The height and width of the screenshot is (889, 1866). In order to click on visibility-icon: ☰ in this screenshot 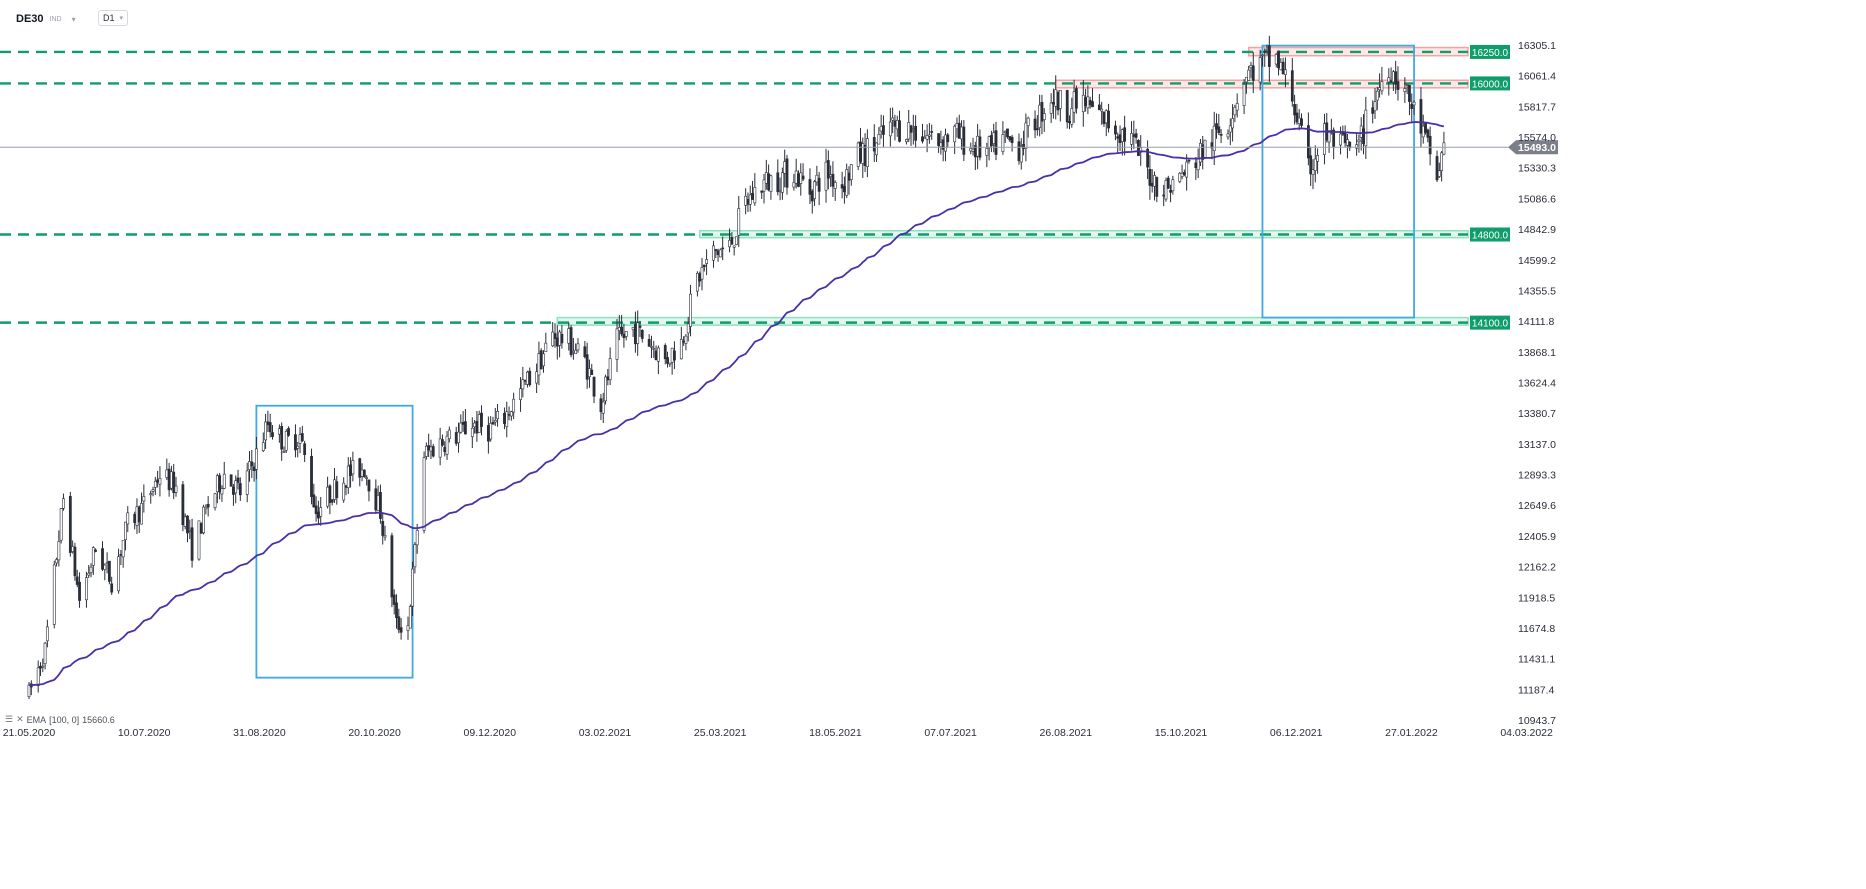, I will do `click(9, 719)`.